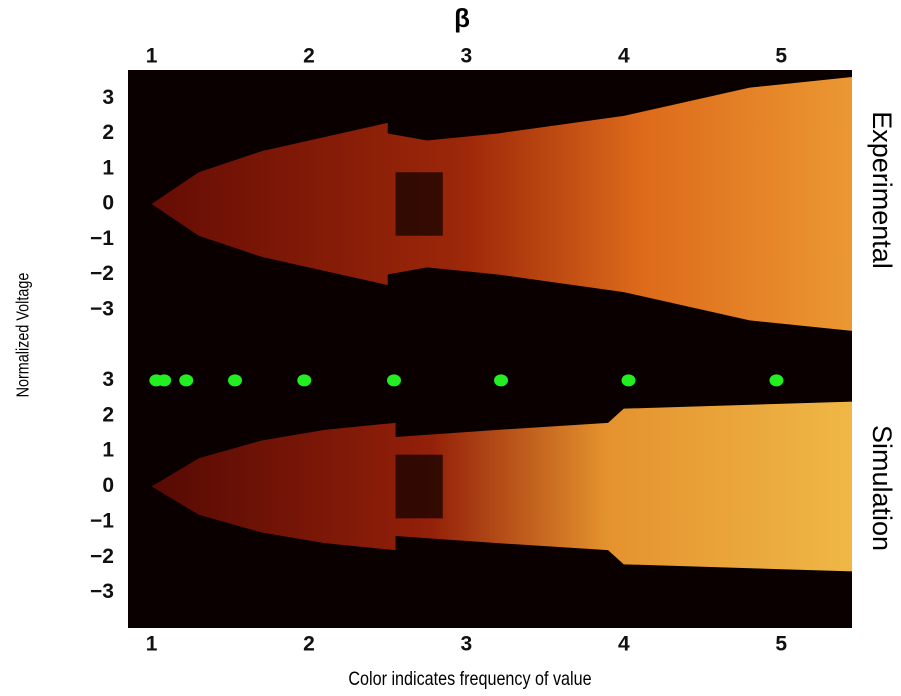  I want to click on y-axis-label: Normalized Voltage, so click(23, 335).